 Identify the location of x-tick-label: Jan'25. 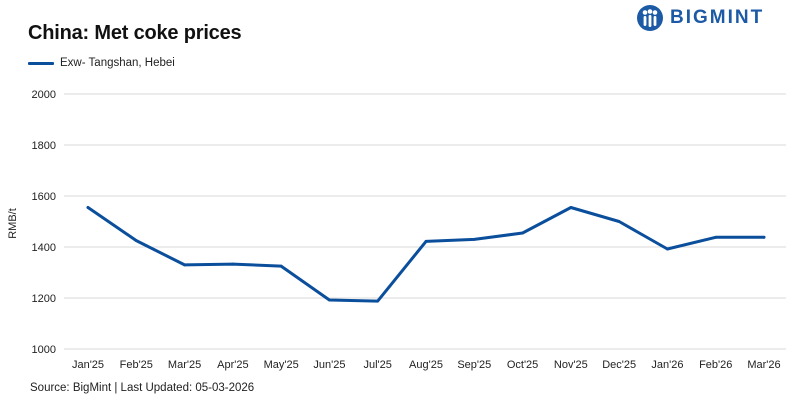
(88, 365).